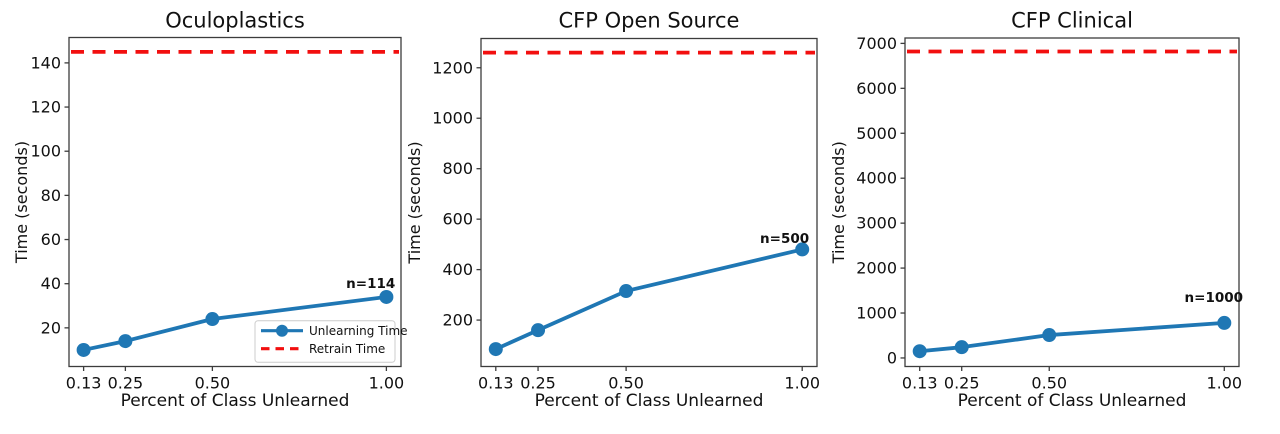  I want to click on chart-title: CFP Open Source, so click(649, 21).